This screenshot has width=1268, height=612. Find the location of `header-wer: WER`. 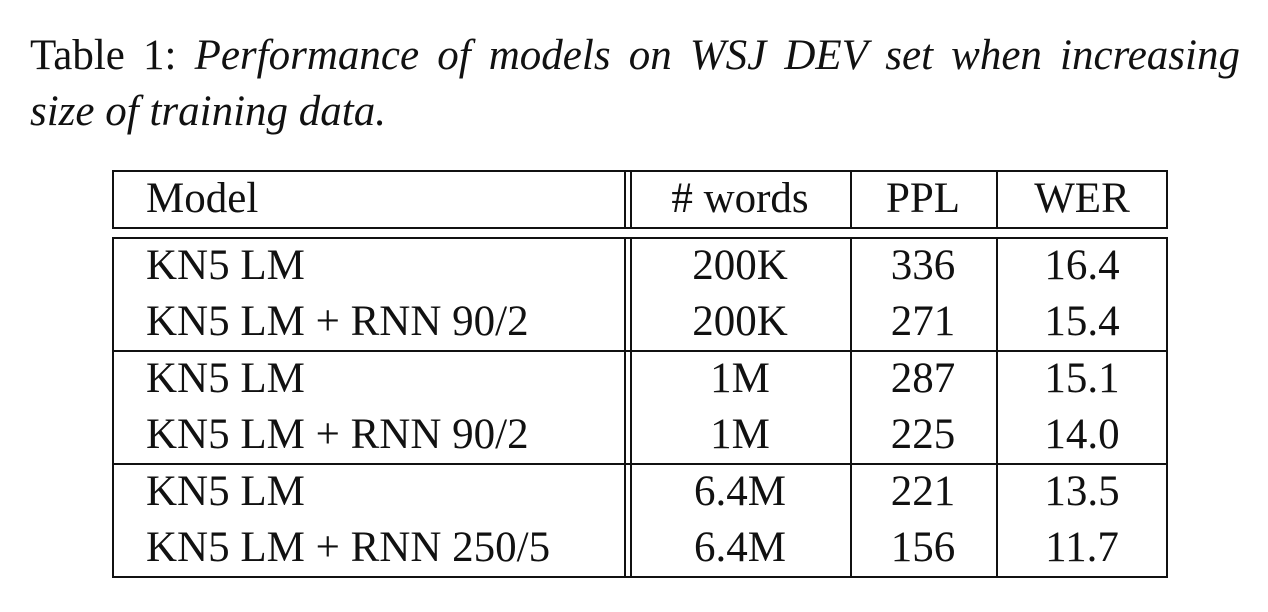

header-wer: WER is located at coordinates (1082, 198).